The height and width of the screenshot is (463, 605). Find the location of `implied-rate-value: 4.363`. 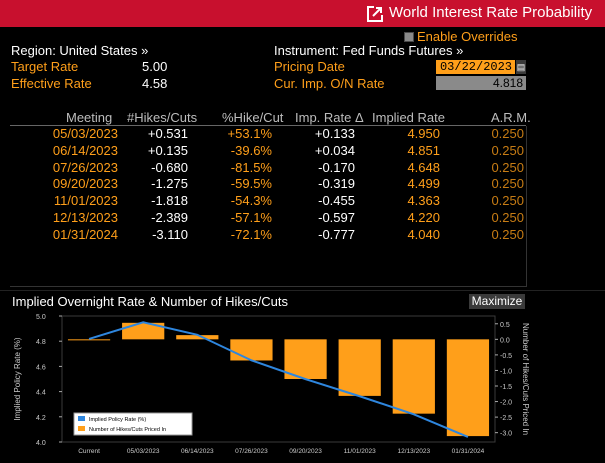

implied-rate-value: 4.363 is located at coordinates (423, 201).